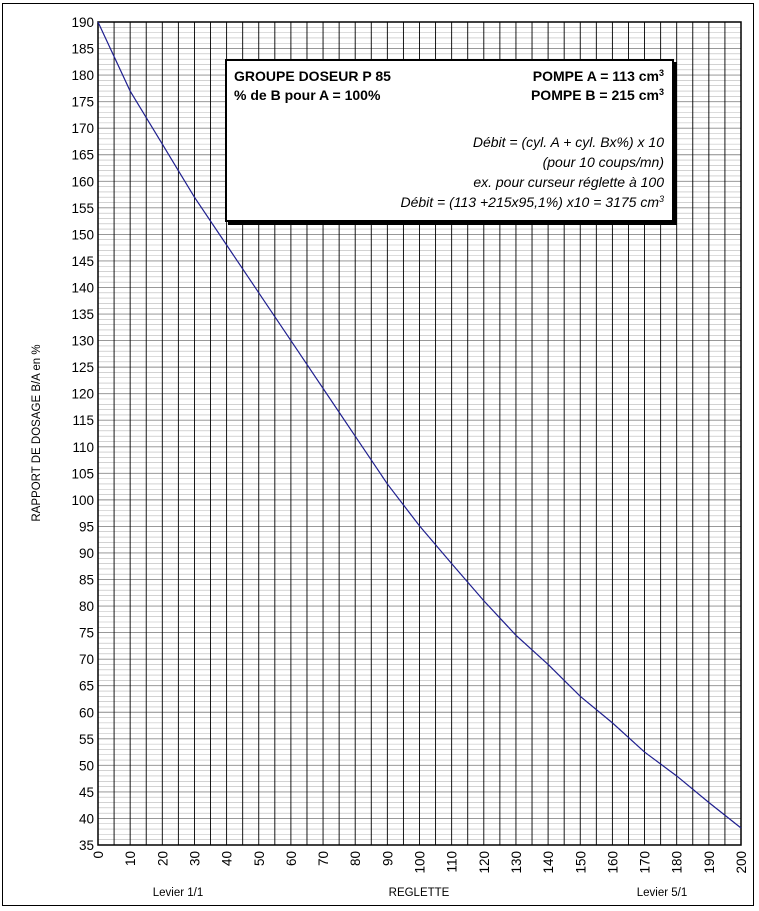 This screenshot has width=759, height=911. I want to click on example-calc: Débit = (113 +215x95,1%) x10 = 3175 cm3, so click(532, 202).